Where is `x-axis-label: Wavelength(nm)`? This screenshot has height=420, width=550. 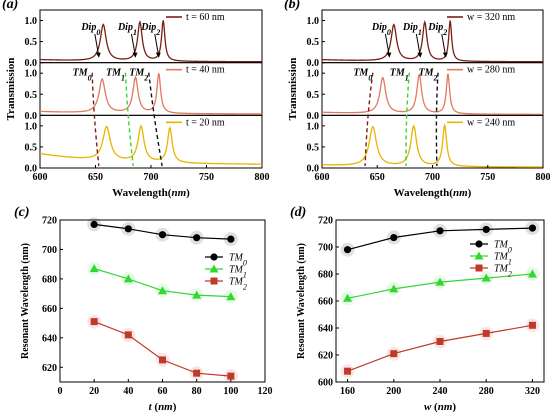
x-axis-label: Wavelength(nm) is located at coordinates (151, 193).